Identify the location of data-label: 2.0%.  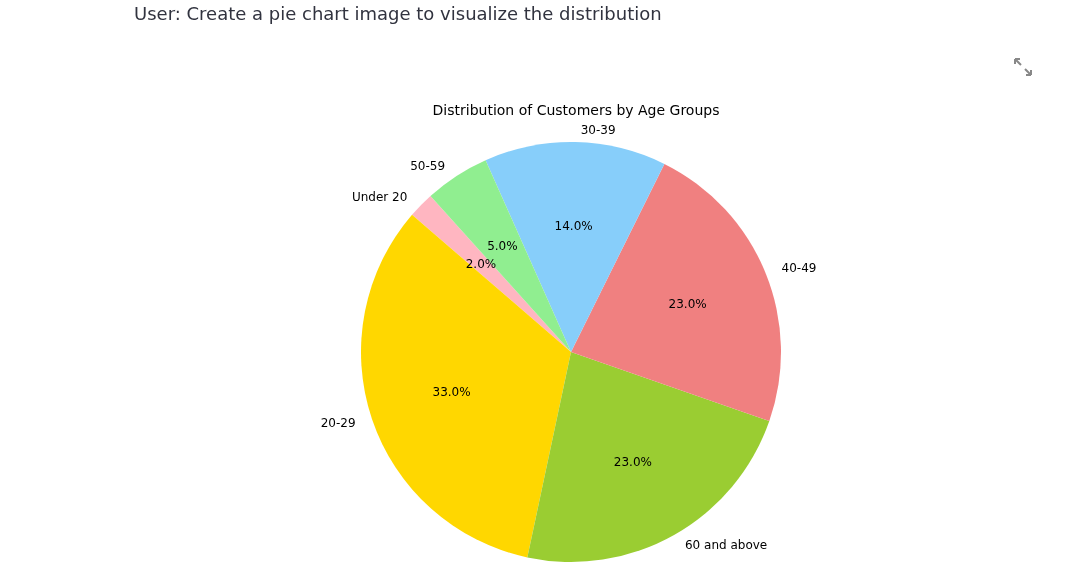
(481, 263).